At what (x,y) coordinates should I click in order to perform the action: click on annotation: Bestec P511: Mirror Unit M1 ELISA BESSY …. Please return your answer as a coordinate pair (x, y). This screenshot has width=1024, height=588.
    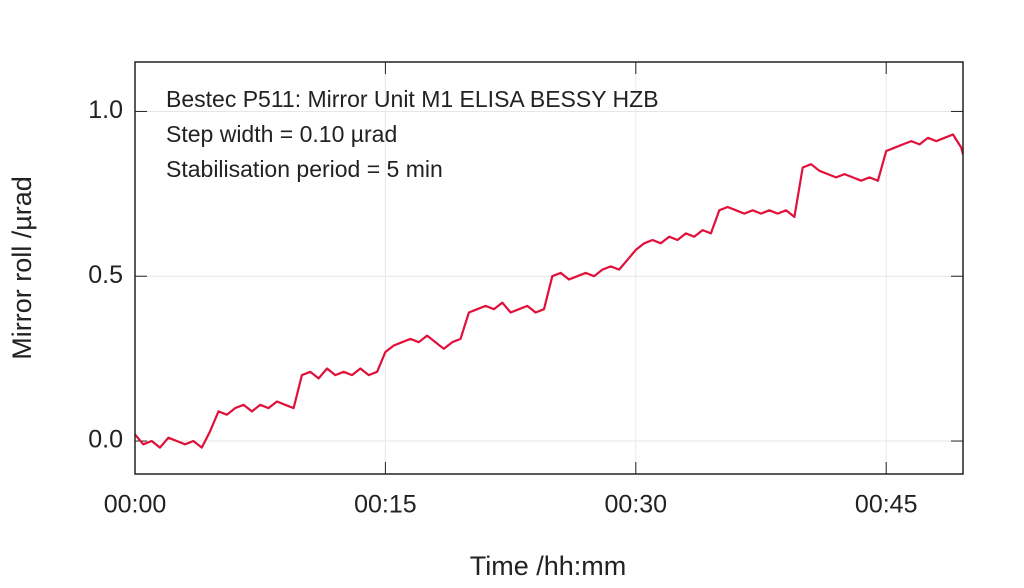
    Looking at the image, I should click on (412, 99).